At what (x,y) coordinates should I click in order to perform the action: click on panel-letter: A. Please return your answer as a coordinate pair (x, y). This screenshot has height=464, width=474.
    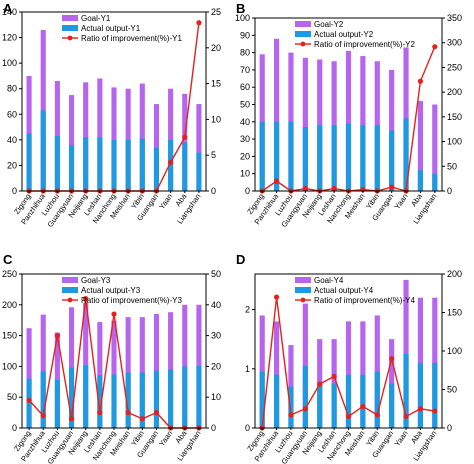
    Looking at the image, I should click on (8, 8).